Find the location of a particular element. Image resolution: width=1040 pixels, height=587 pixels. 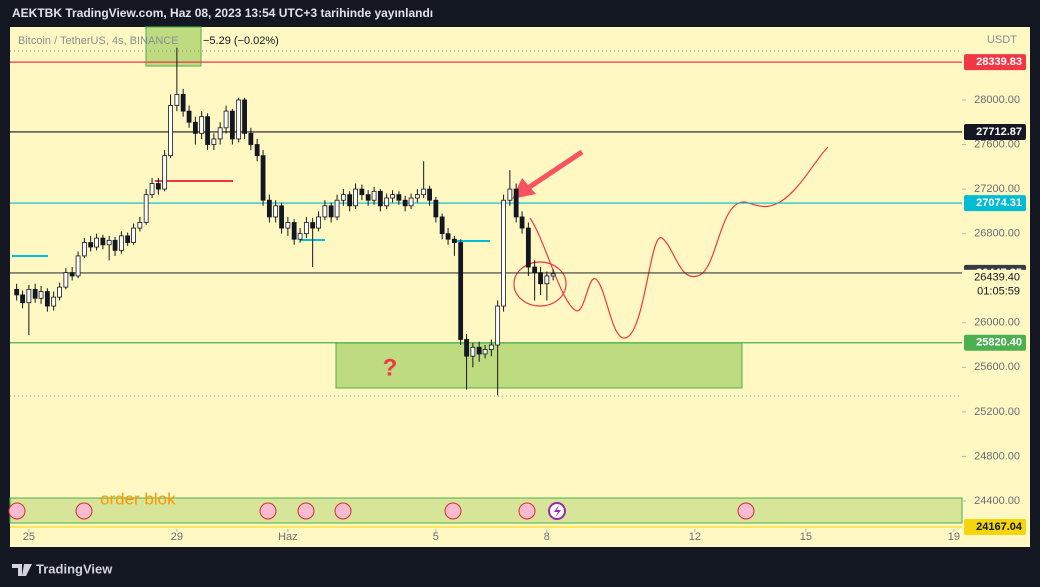

order-block-box is located at coordinates (486, 510).